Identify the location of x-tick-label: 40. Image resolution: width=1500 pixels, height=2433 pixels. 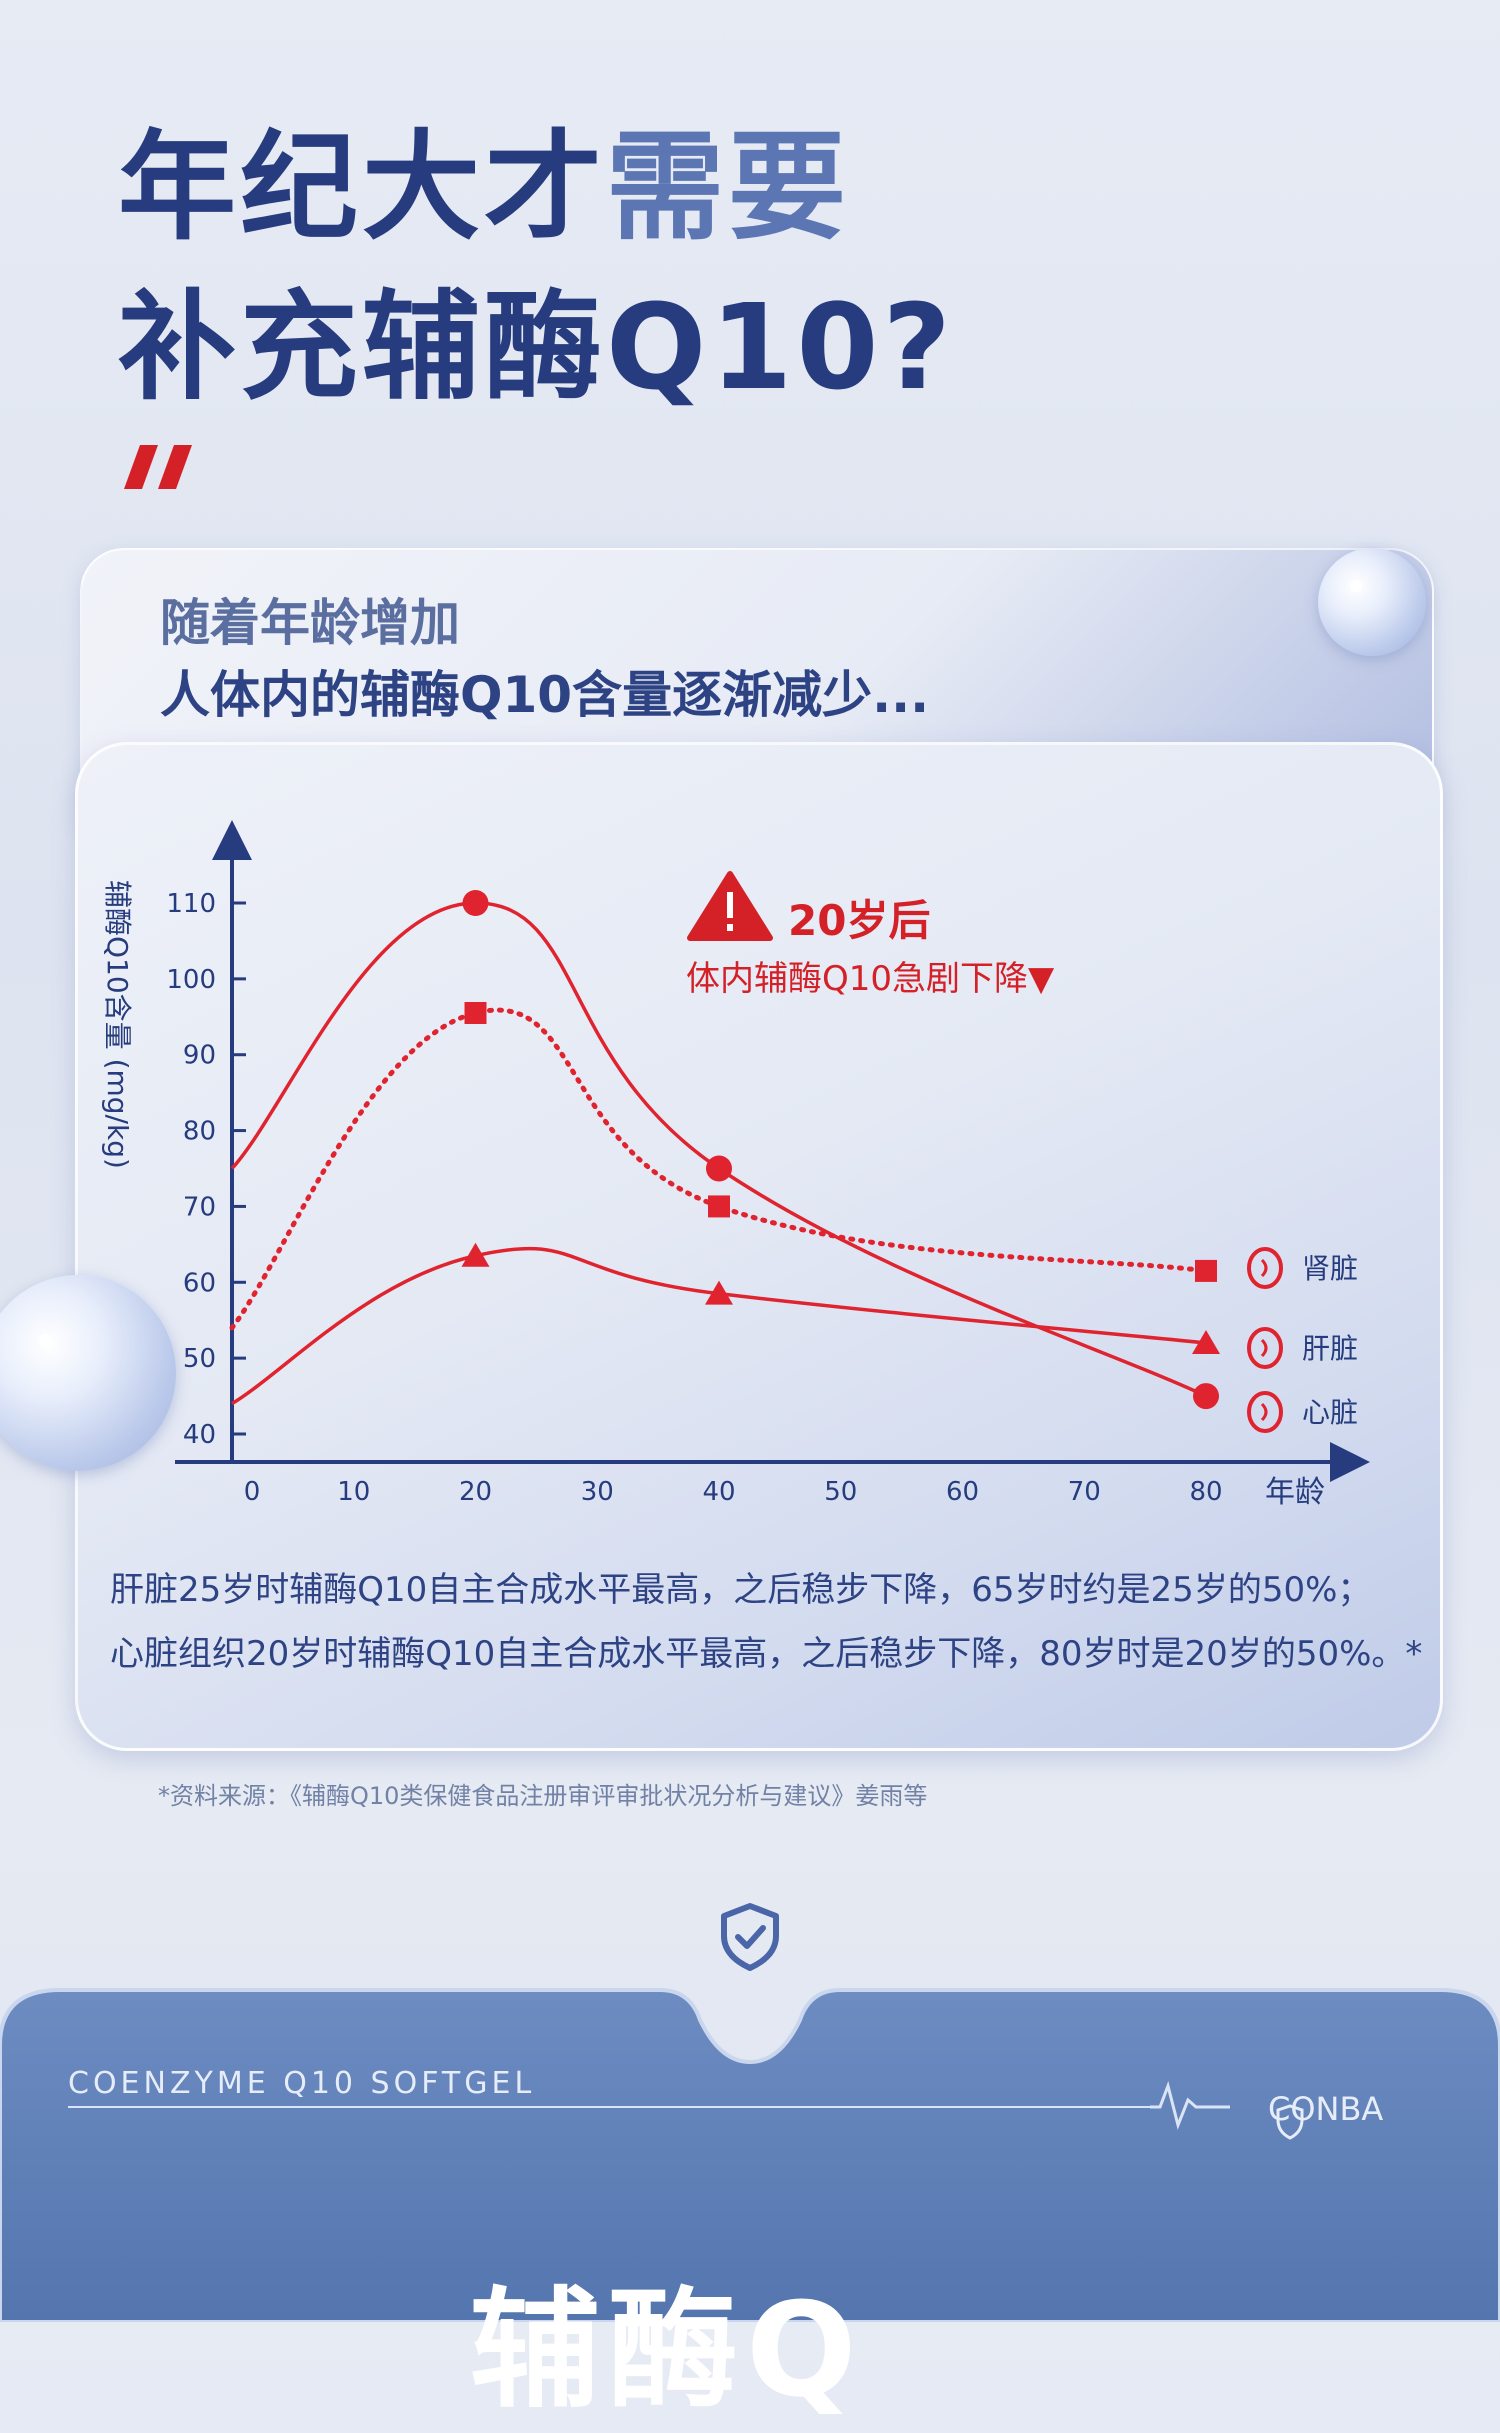
(718, 1492).